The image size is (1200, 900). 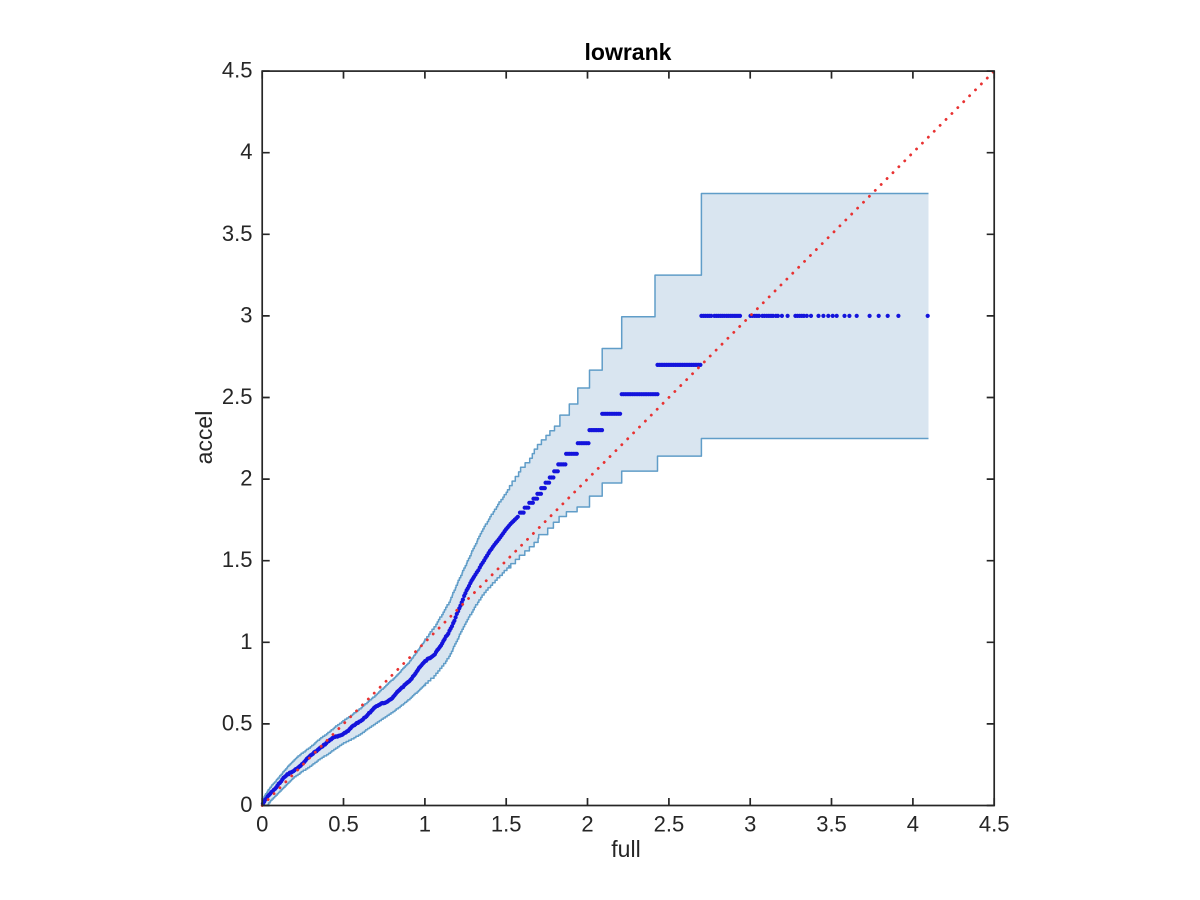 What do you see at coordinates (204, 438) in the screenshot?
I see `svg-text: accel` at bounding box center [204, 438].